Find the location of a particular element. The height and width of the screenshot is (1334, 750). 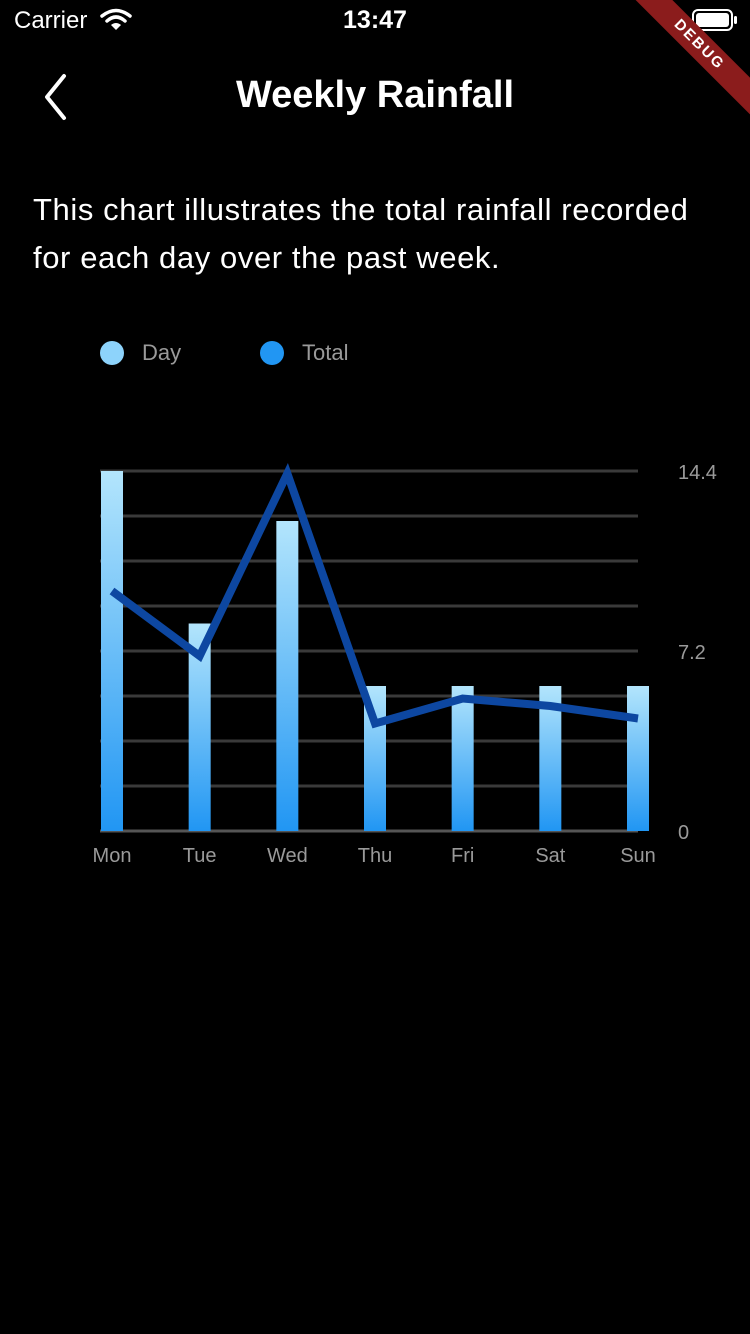

chevron-left-icon is located at coordinates (55, 97).